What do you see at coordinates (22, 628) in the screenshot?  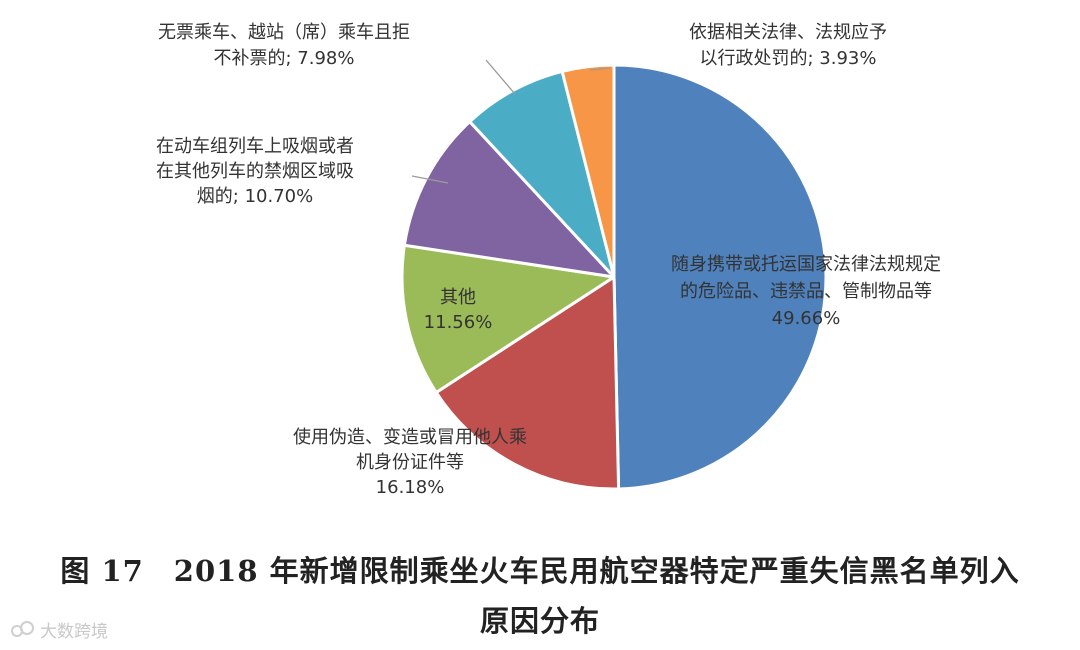 I see `watermark-logo-icon` at bounding box center [22, 628].